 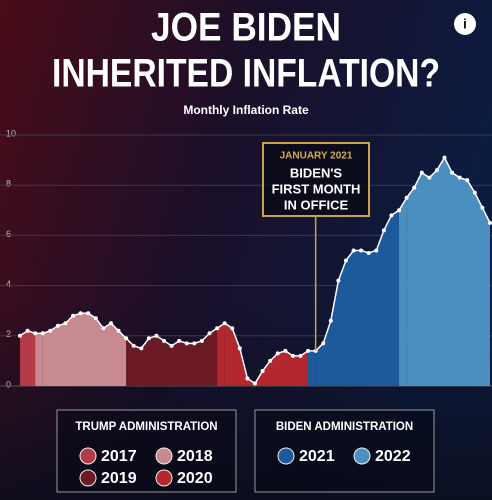 I want to click on legend-label: 2021, so click(x=317, y=456).